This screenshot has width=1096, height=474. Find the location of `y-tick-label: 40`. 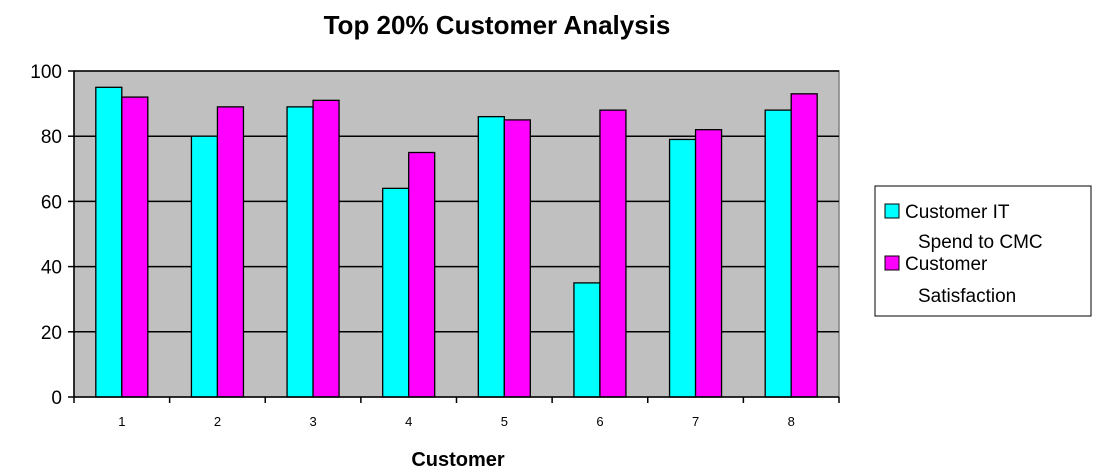

y-tick-label: 40 is located at coordinates (51, 268).